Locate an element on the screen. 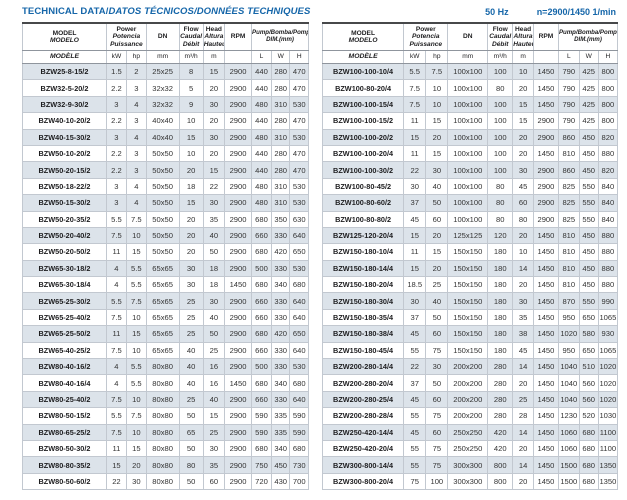  value-cell: 1.5 is located at coordinates (116, 71).